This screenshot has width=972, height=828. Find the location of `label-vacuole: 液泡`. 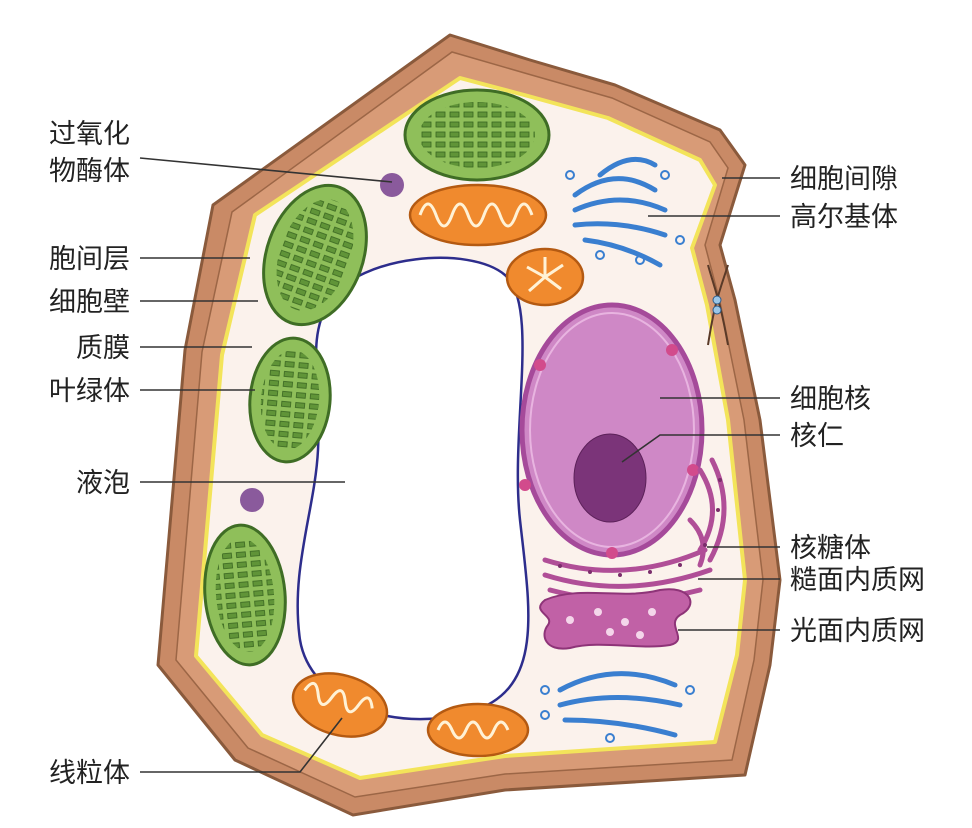

label-vacuole: 液泡 is located at coordinates (103, 483).